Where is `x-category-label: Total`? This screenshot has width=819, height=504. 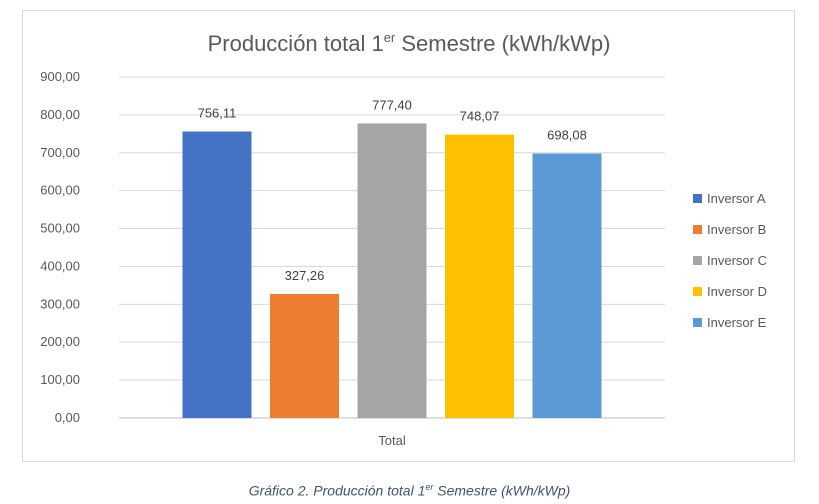 x-category-label: Total is located at coordinates (392, 440).